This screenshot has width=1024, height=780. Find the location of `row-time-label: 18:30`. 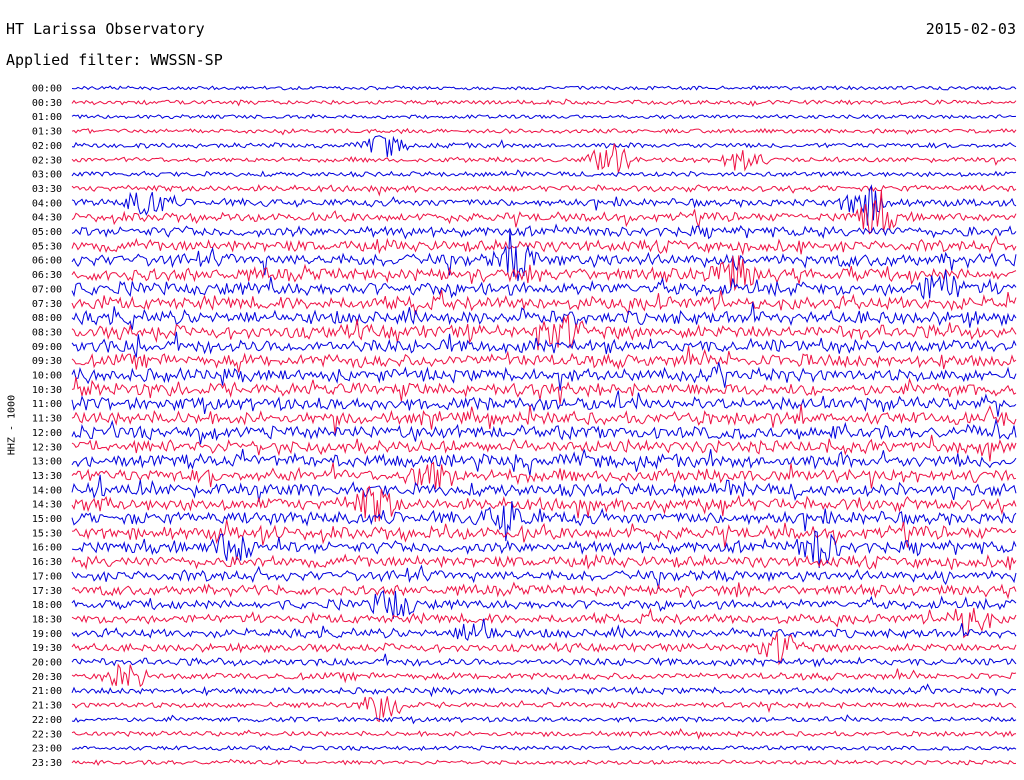

row-time-label: 18:30 is located at coordinates (47, 619).